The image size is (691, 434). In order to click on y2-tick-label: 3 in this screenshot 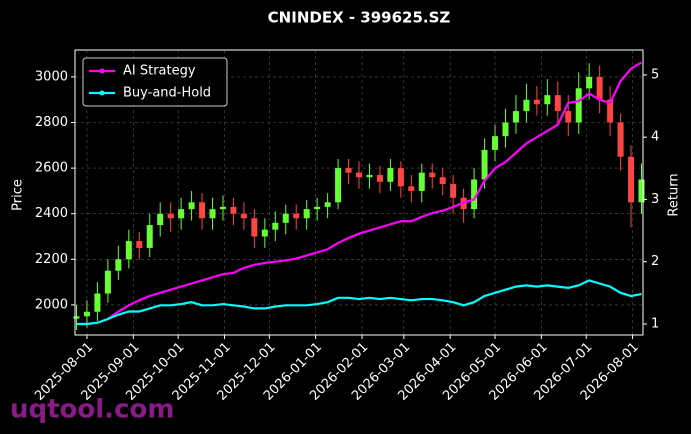, I will do `click(655, 199)`.